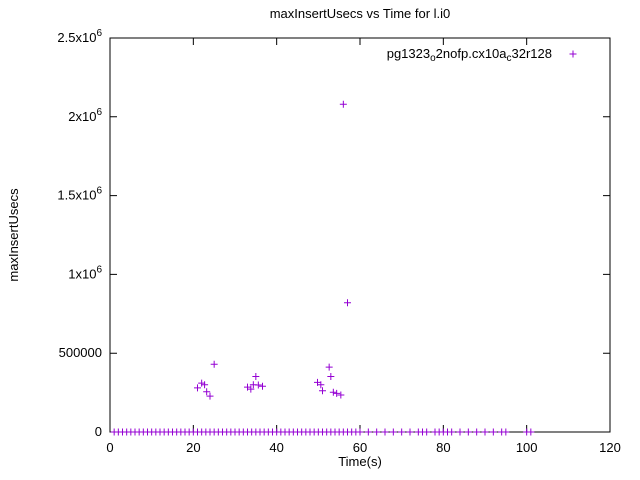  I want to click on legend-label: pg1323o2nofp.cx10ac32r128, so click(469, 55).